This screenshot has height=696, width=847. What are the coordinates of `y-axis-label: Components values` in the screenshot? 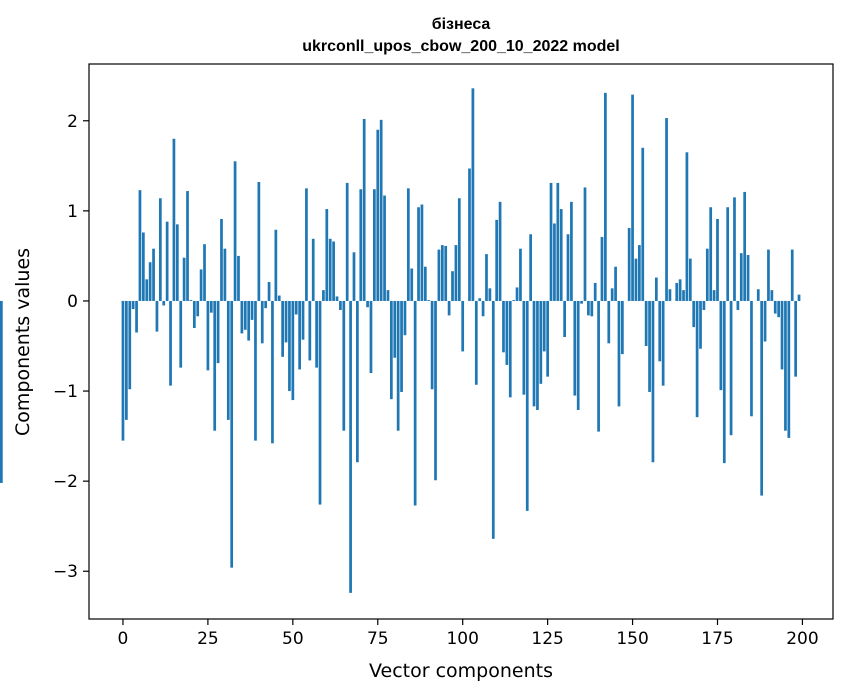 It's located at (23, 342).